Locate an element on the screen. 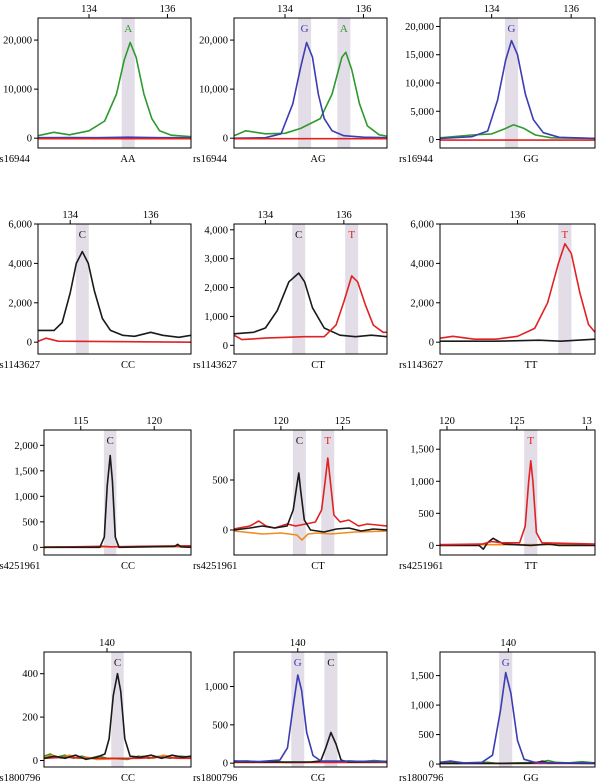 This screenshot has height=784, width=600. genotype-label: CG is located at coordinates (318, 778).